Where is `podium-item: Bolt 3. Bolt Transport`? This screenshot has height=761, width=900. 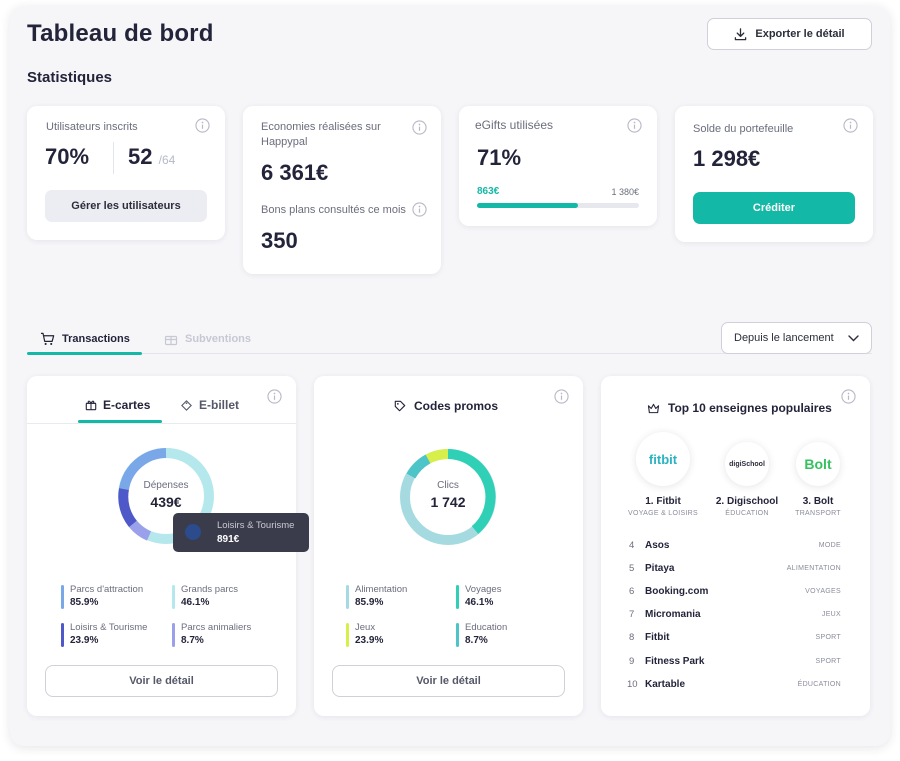 podium-item: Bolt 3. Bolt Transport is located at coordinates (818, 479).